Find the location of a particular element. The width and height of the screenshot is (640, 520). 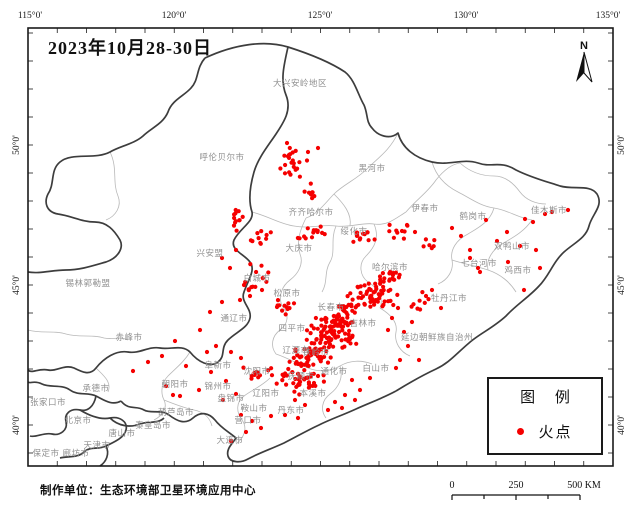

axis-label-top-2: 125°0' is located at coordinates (320, 16).